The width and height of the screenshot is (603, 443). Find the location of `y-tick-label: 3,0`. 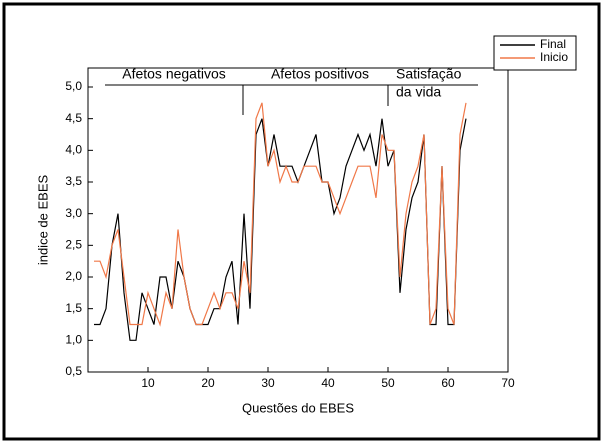

y-tick-label: 3,0 is located at coordinates (73, 213).